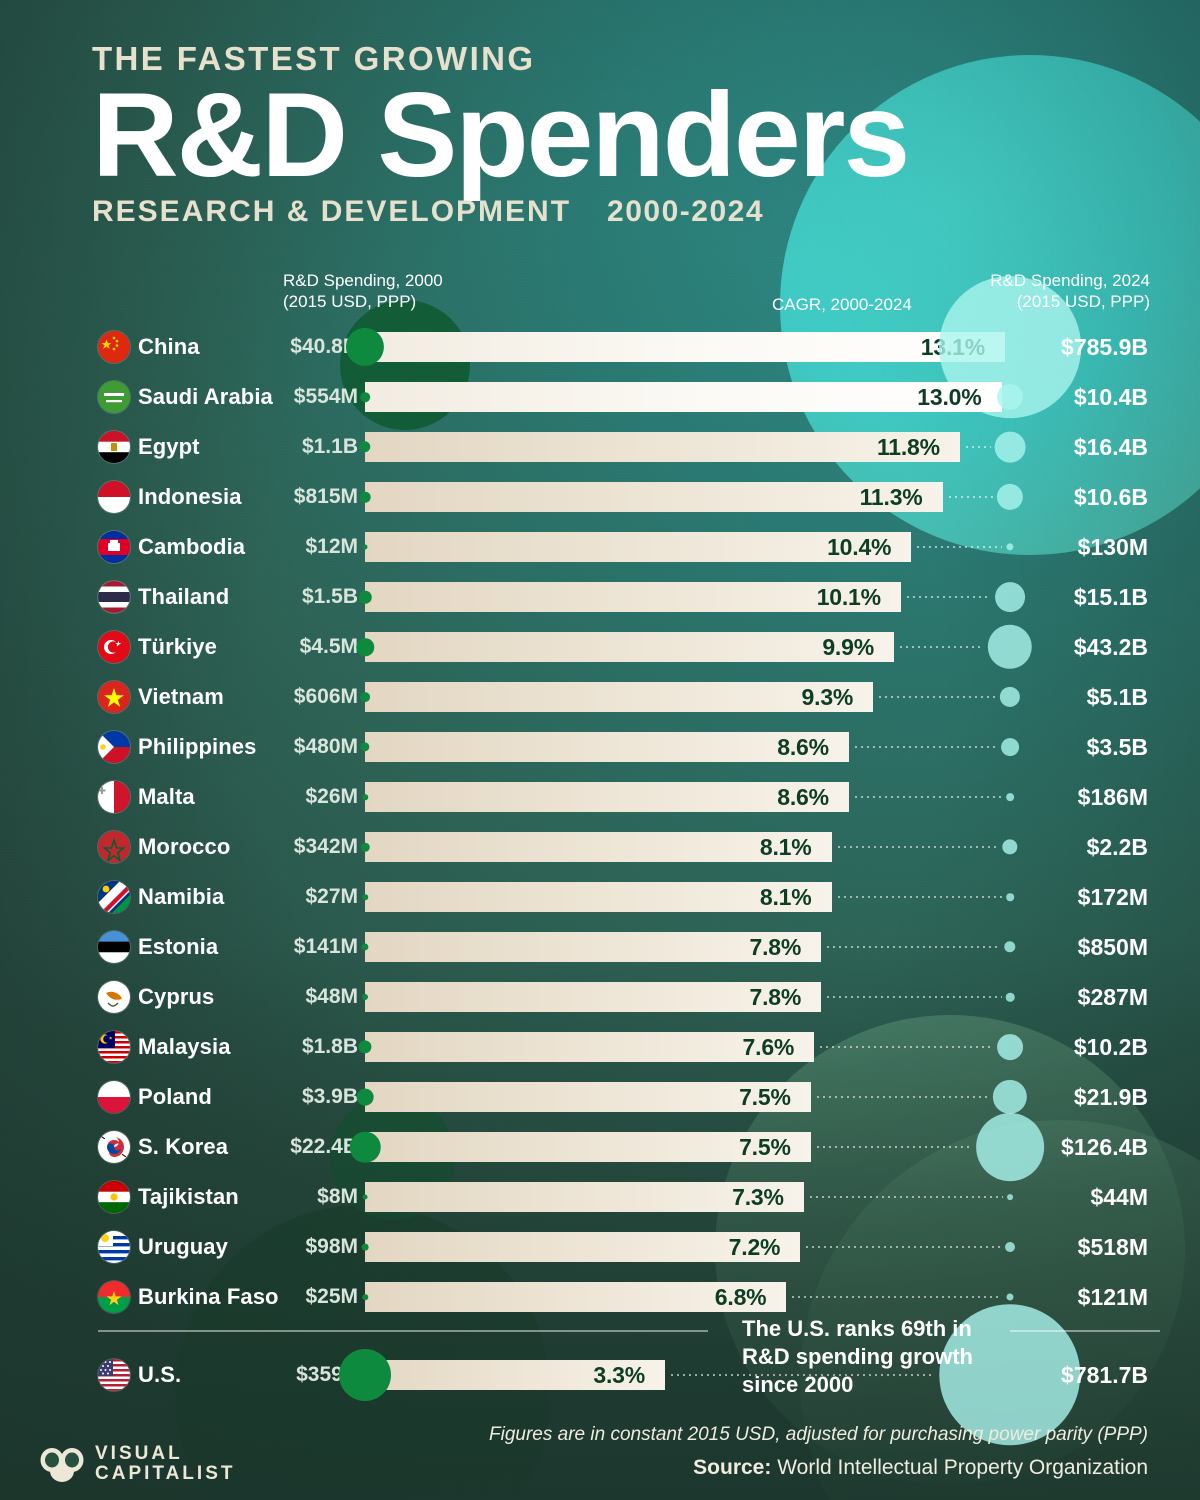 This screenshot has width=1200, height=1500. What do you see at coordinates (842, 304) in the screenshot?
I see `column-header-cagr: CAGR, 2000-2024` at bounding box center [842, 304].